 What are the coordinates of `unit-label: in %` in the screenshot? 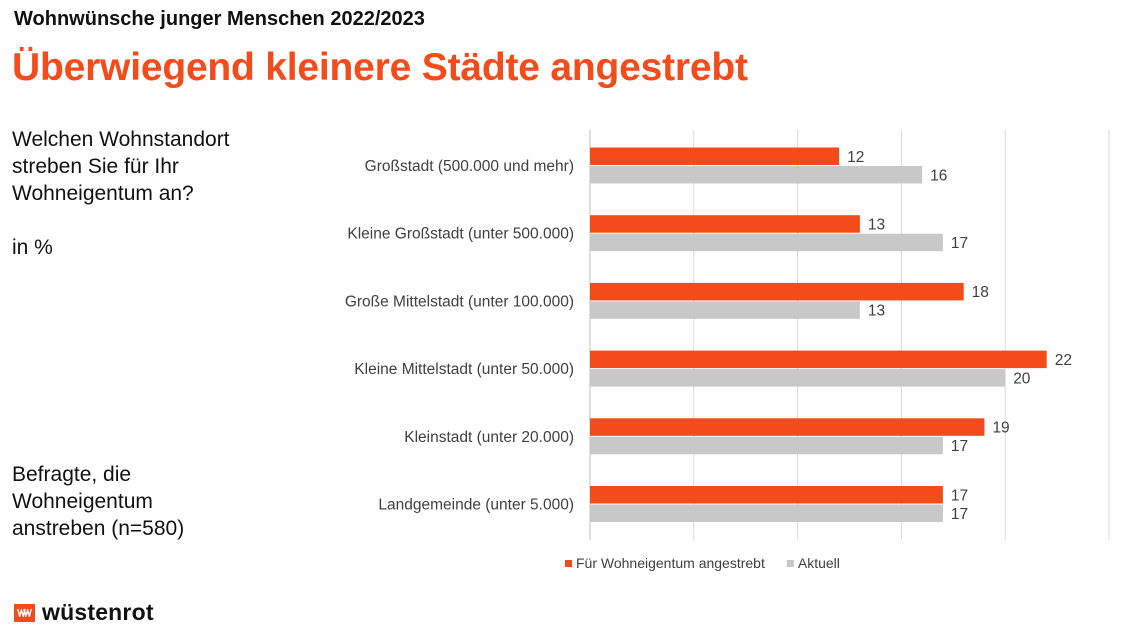 It's located at (32, 247).